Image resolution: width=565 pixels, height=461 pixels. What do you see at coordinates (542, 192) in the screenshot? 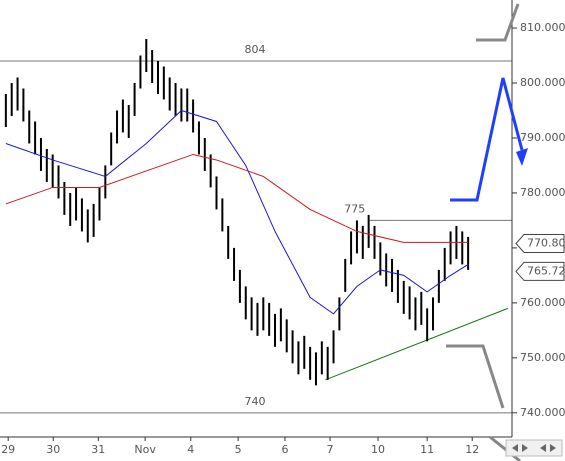
I see `y-tick-label: 780.000` at bounding box center [542, 192].